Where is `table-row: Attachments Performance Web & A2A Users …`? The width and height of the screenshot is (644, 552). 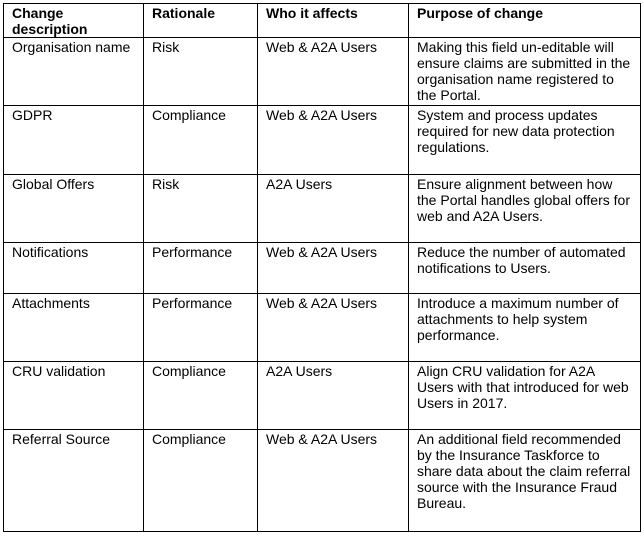
table-row: Attachments Performance Web & A2A Users … is located at coordinates (322, 327).